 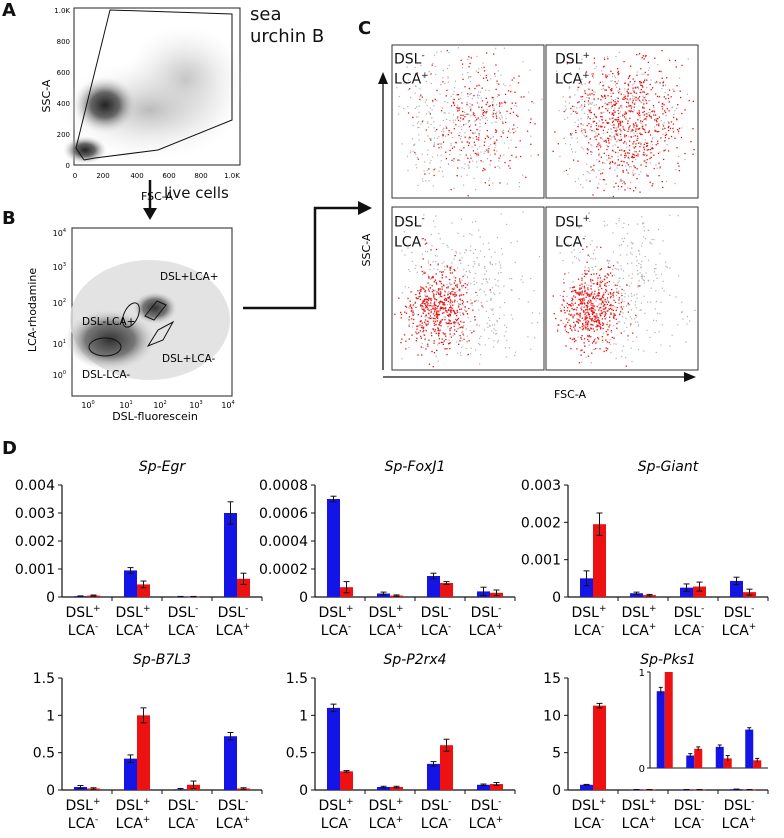 I want to click on panel-a-xtick: 1.0K, so click(x=232, y=176).